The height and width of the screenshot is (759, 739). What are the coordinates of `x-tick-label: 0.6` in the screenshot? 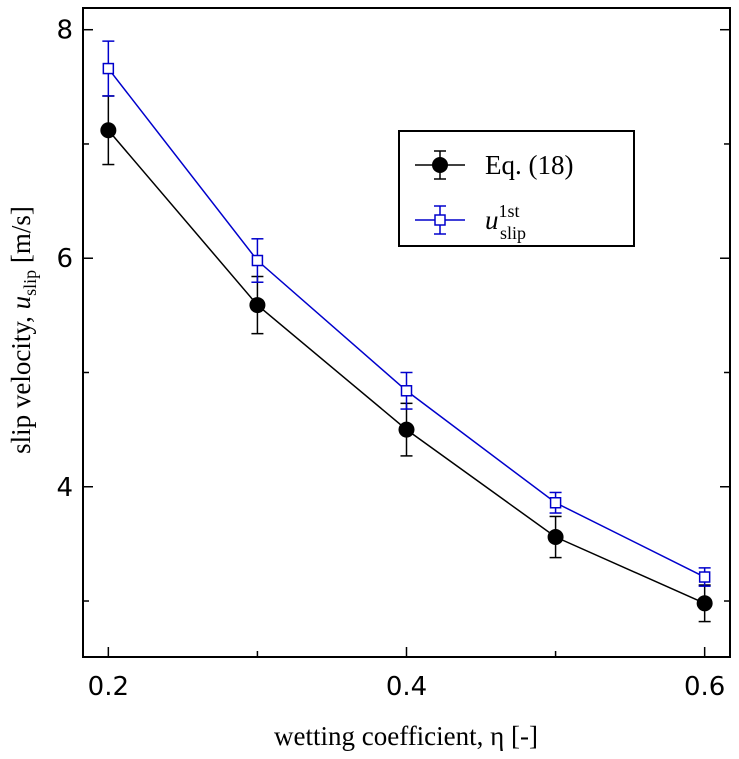 It's located at (704, 687).